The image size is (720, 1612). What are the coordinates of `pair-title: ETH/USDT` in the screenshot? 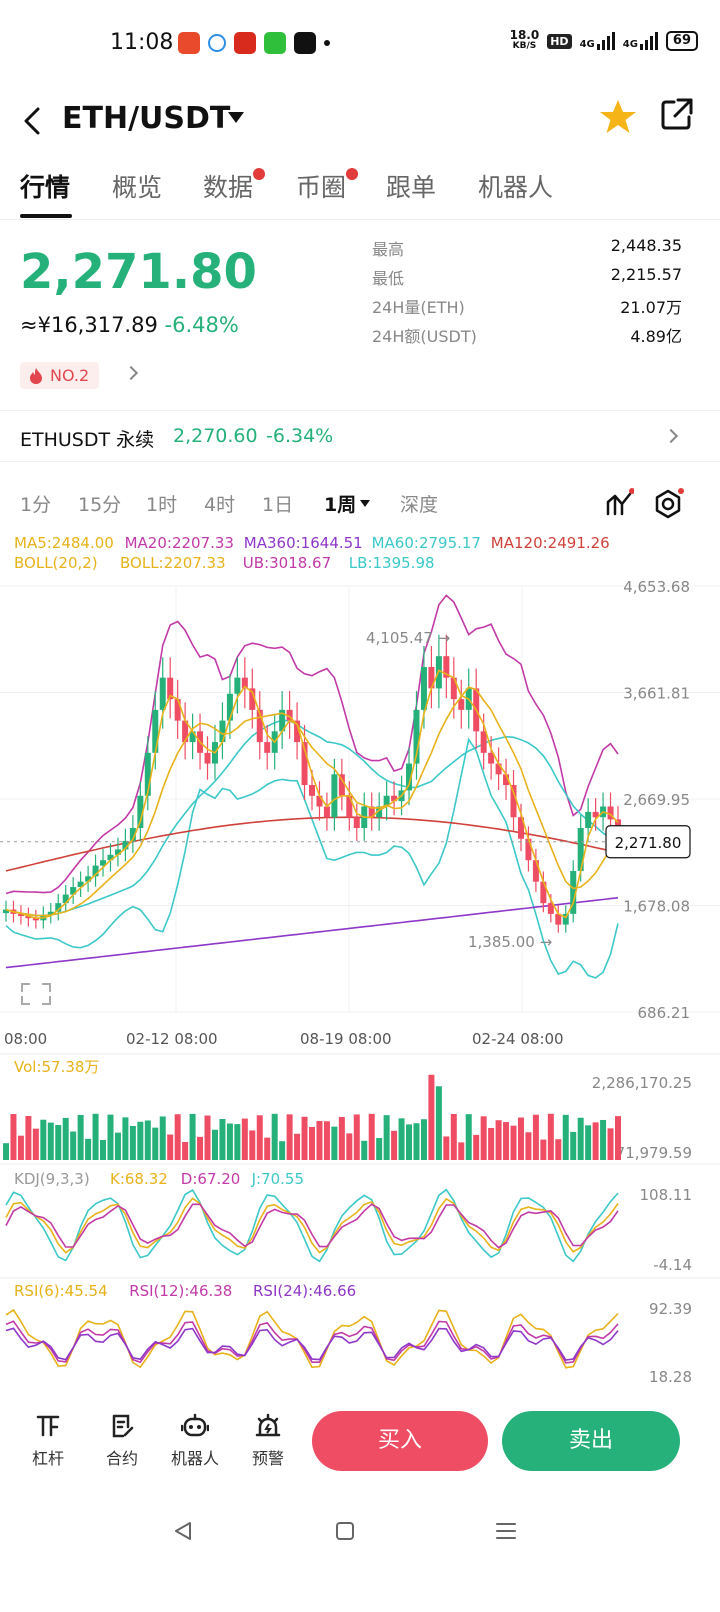 It's located at (146, 118).